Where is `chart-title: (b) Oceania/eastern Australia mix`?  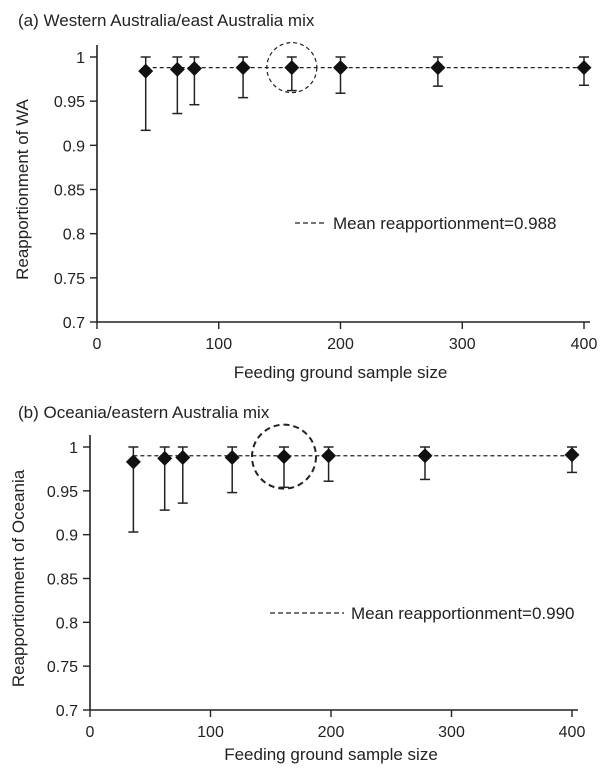
chart-title: (b) Oceania/eastern Australia mix is located at coordinates (144, 412).